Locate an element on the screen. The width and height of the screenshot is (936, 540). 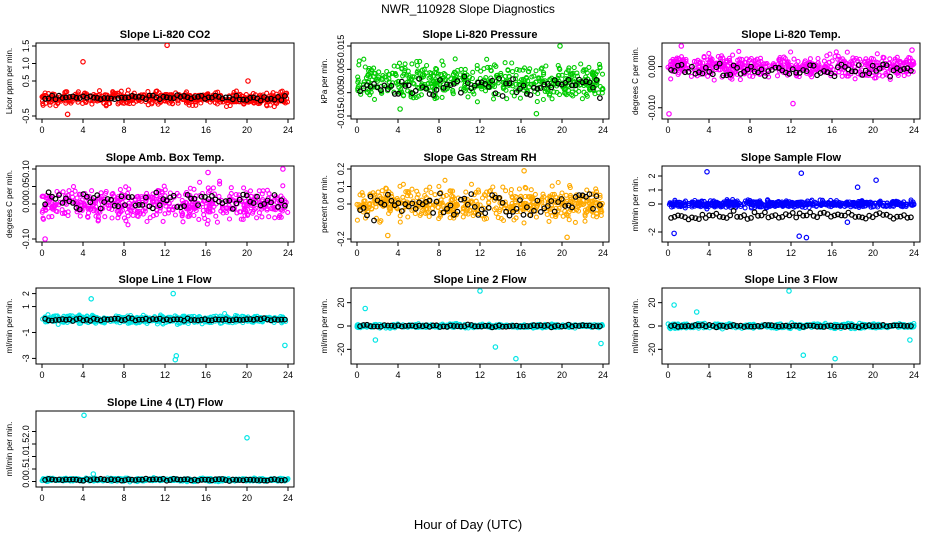
y-axis-label: ml/min per min. is located at coordinates (324, 326).